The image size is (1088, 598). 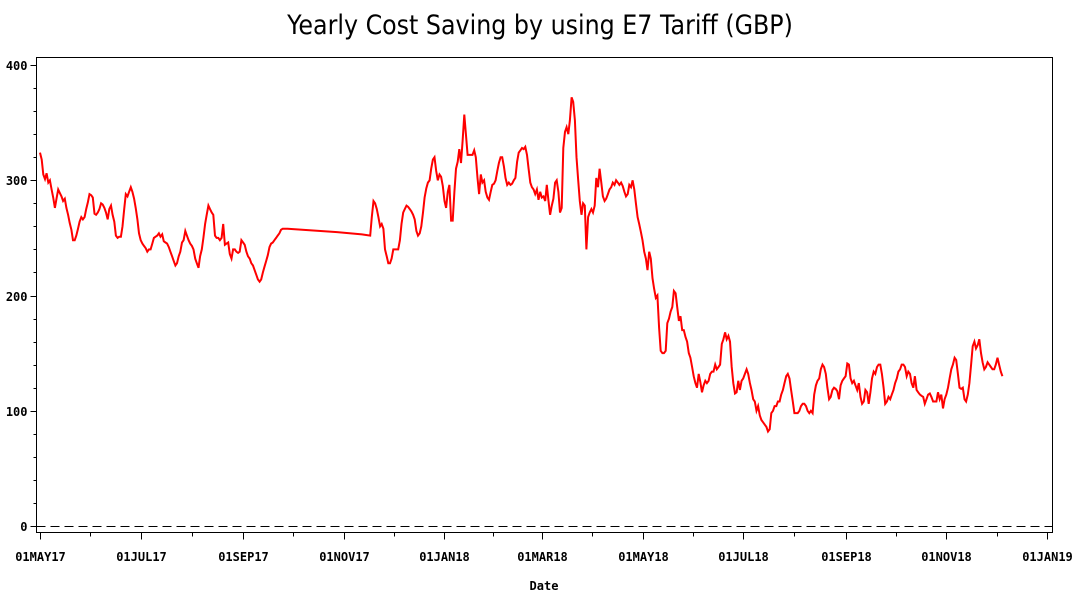 I want to click on y-tick-label: 200, so click(x=17, y=297).